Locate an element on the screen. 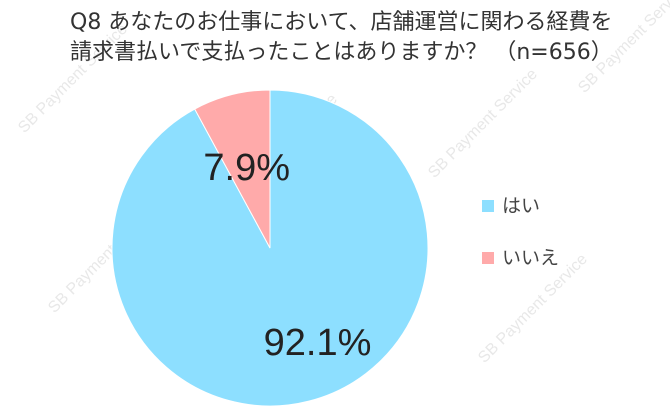  chart-legend: はい いいえ is located at coordinates (520, 244).